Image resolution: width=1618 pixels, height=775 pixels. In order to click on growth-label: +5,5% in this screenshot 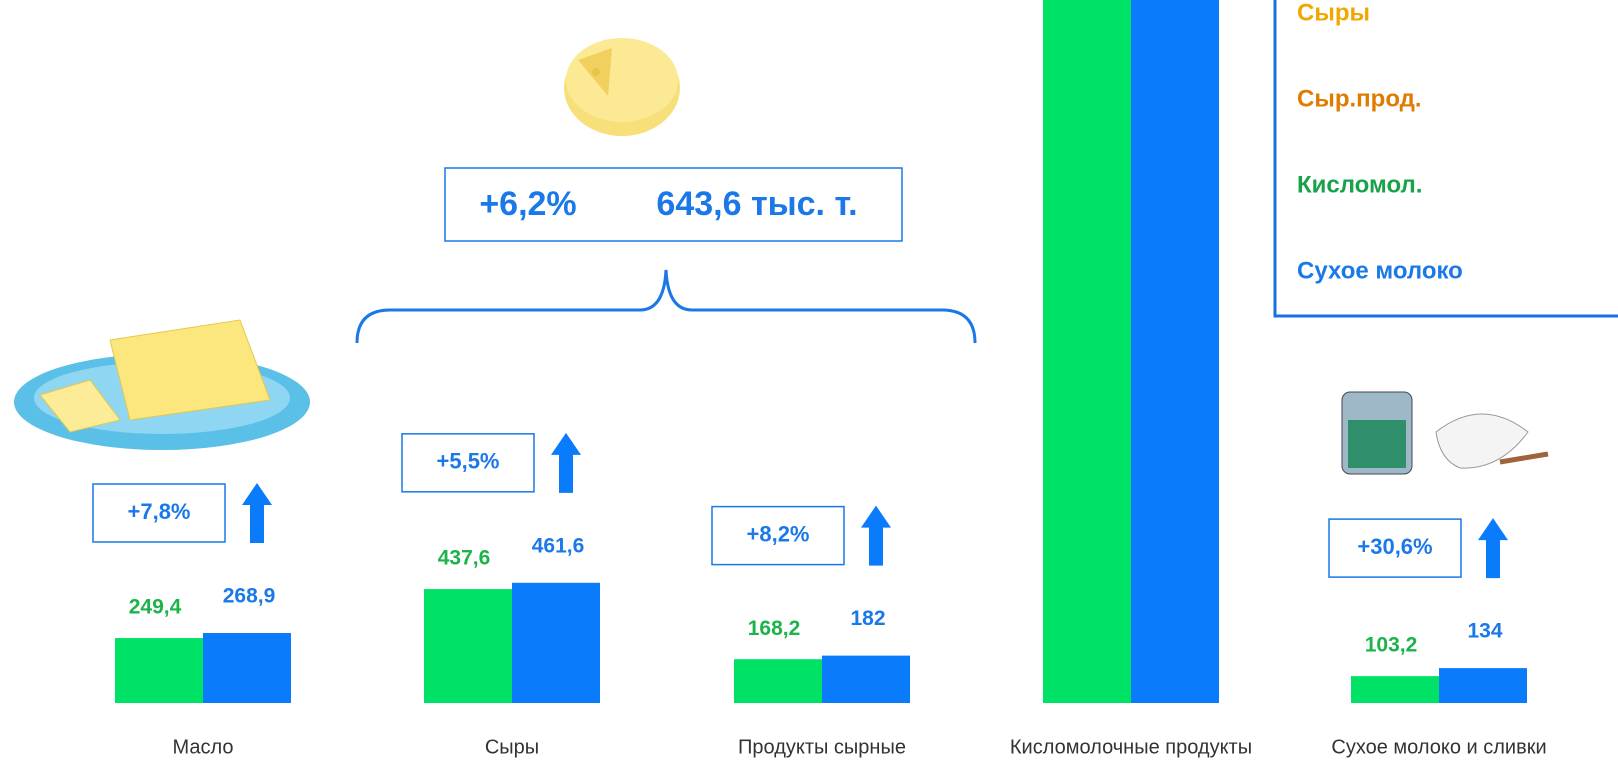, I will do `click(468, 461)`.